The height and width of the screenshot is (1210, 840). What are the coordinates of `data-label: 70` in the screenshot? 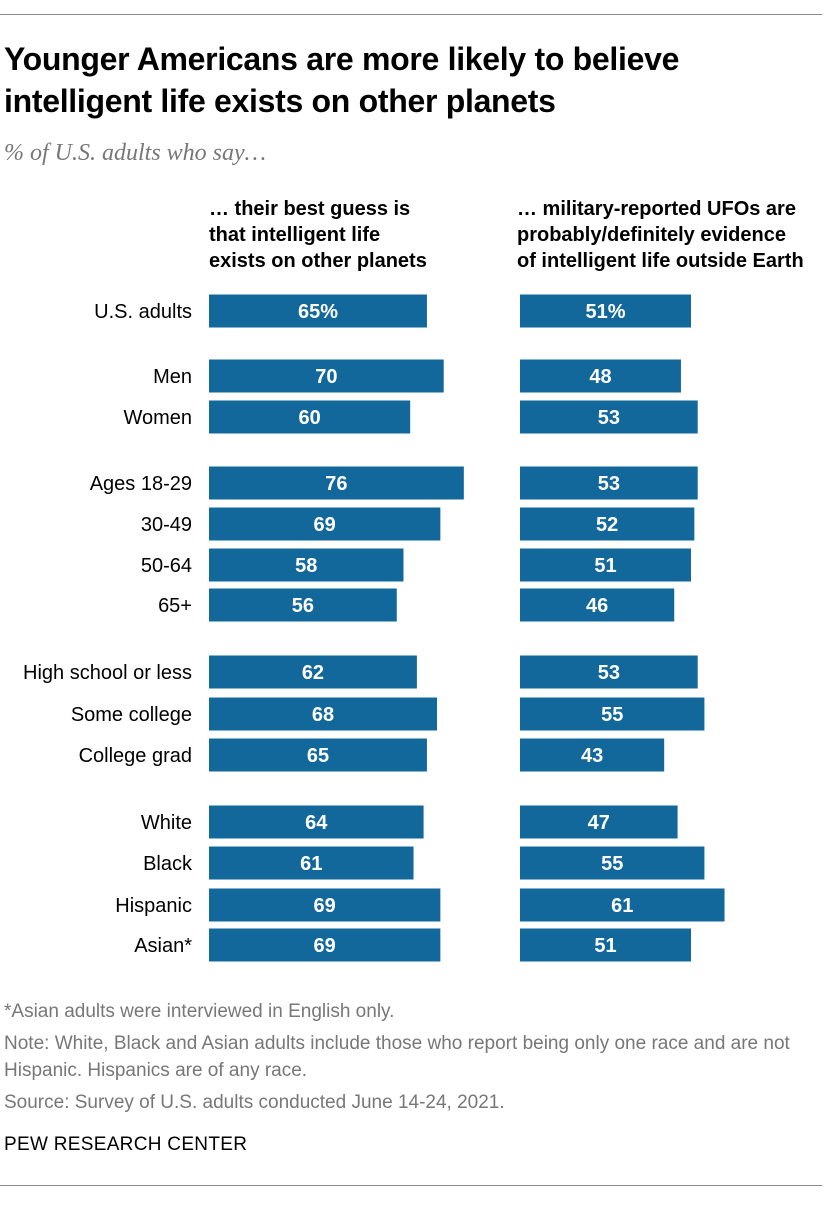 It's located at (326, 377).